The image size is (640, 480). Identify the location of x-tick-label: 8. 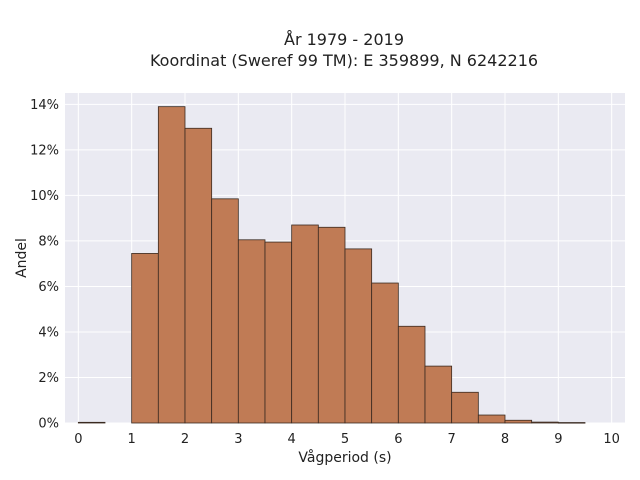
(505, 439).